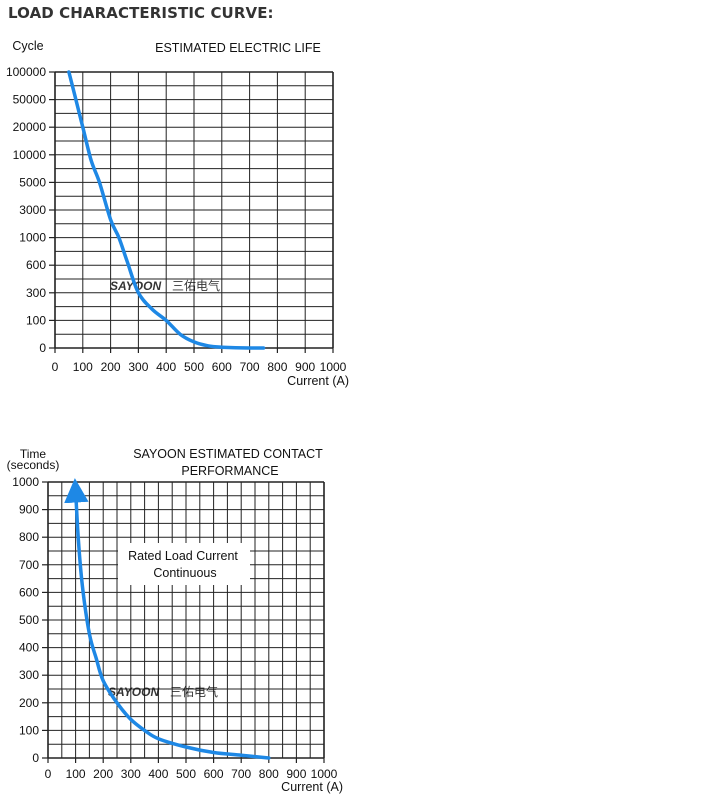  Describe the element at coordinates (214, 774) in the screenshot. I see `chart2-xtick-label: 600` at that location.